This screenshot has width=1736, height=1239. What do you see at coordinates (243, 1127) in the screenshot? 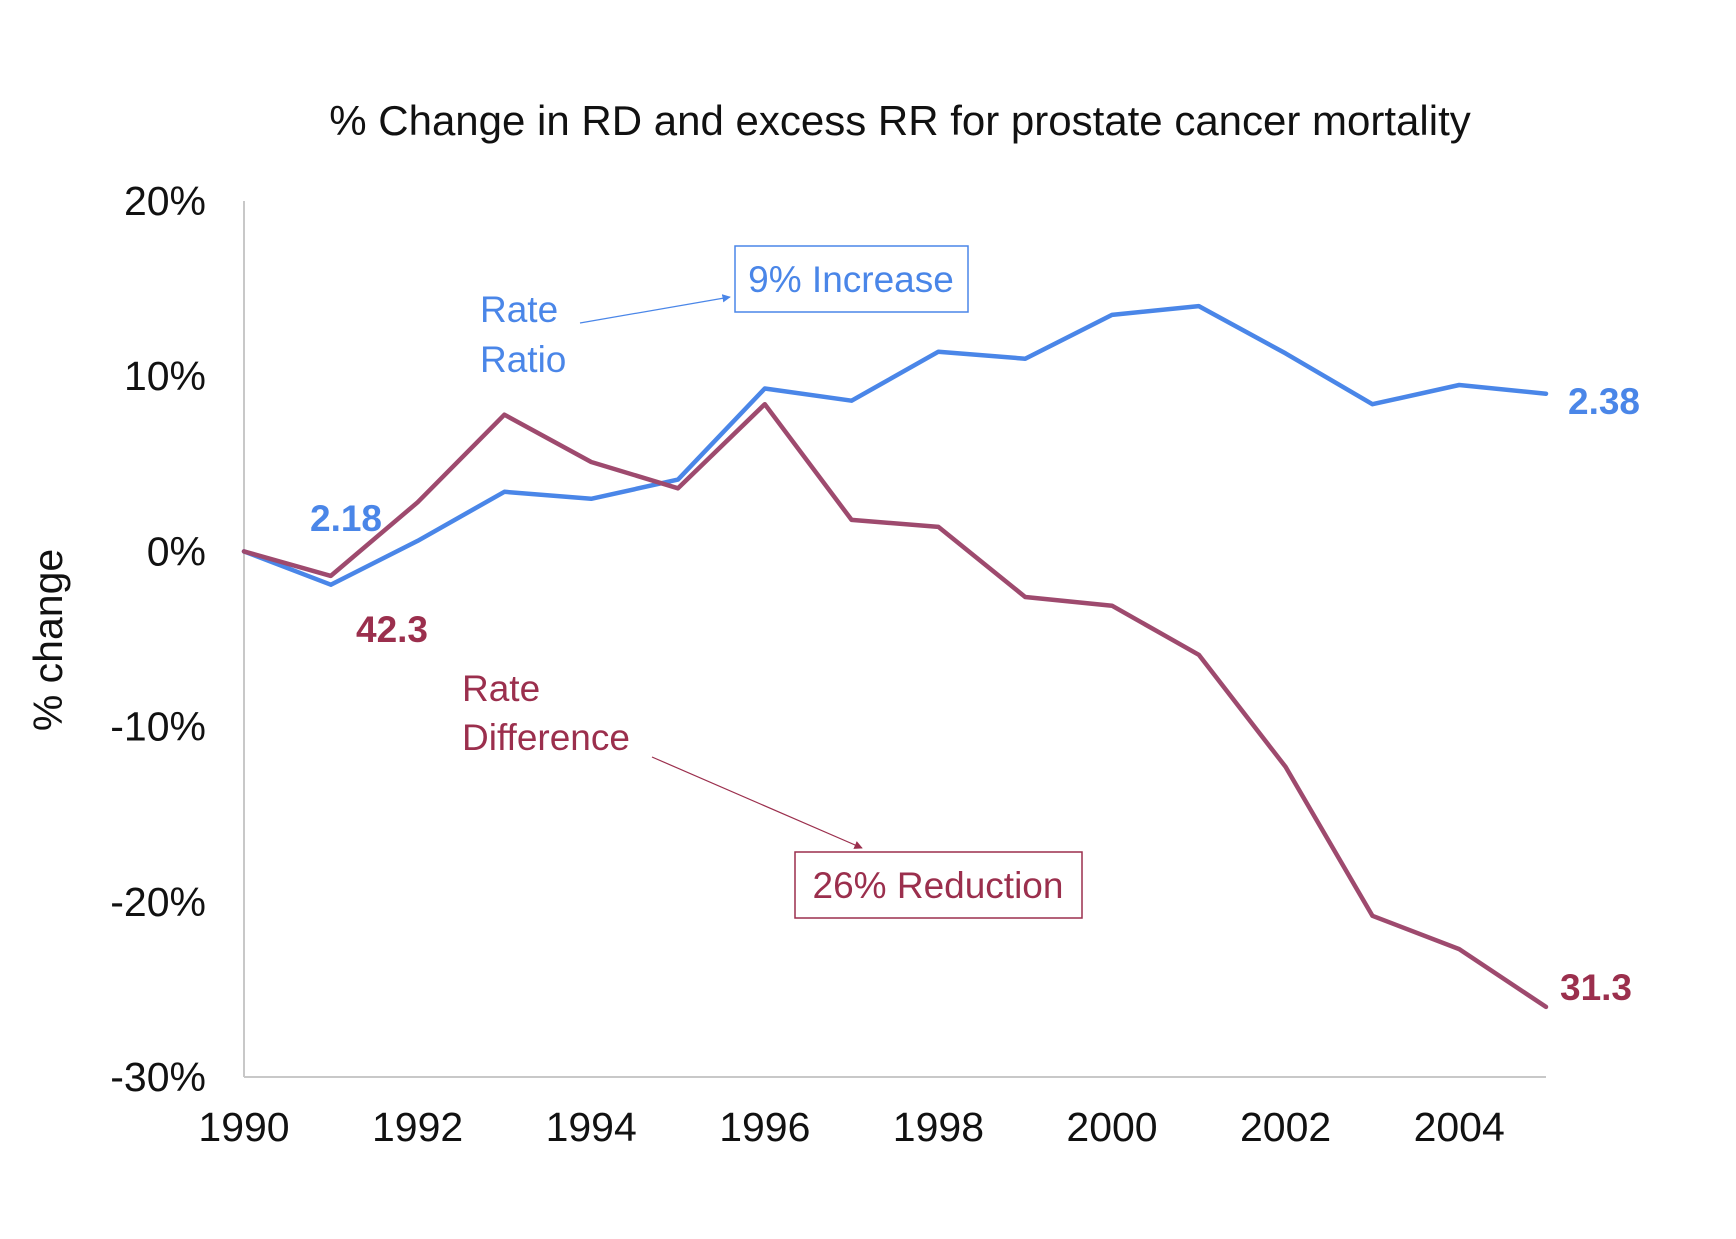
I see `x-tick-label: 1990` at bounding box center [243, 1127].